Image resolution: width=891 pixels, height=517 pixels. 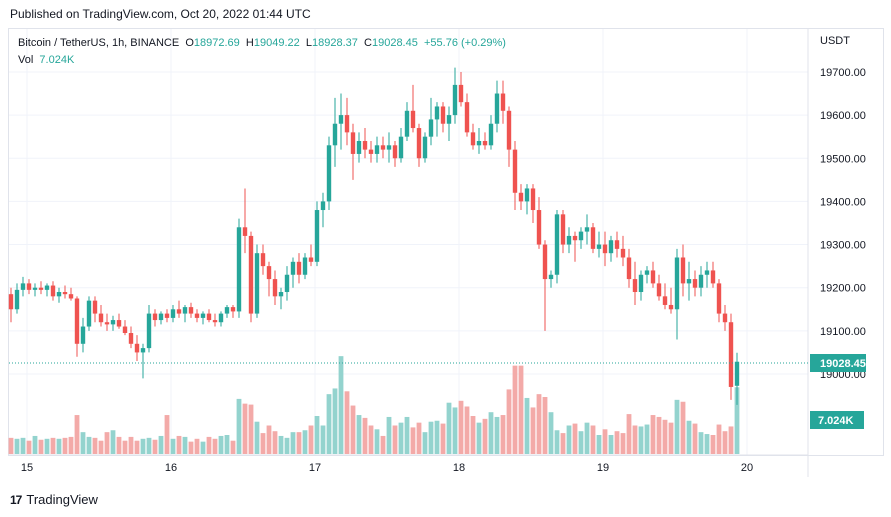 What do you see at coordinates (99, 43) in the screenshot?
I see `symbol-label: Bitcoin / TetherUS, 1h, BINANCE` at bounding box center [99, 43].